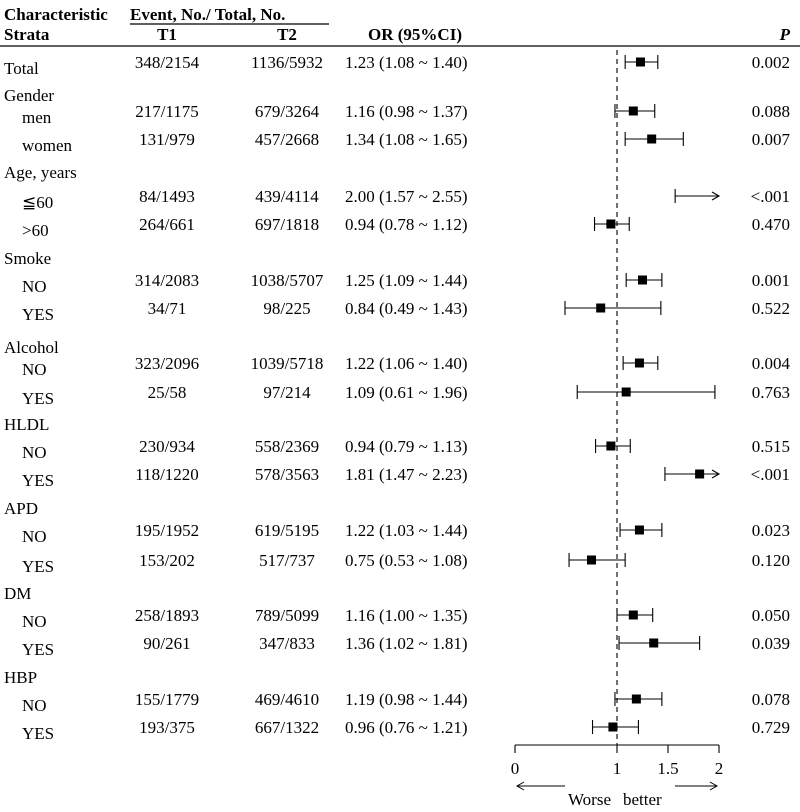  I want to click on p-value: 0.039, so click(771, 643).